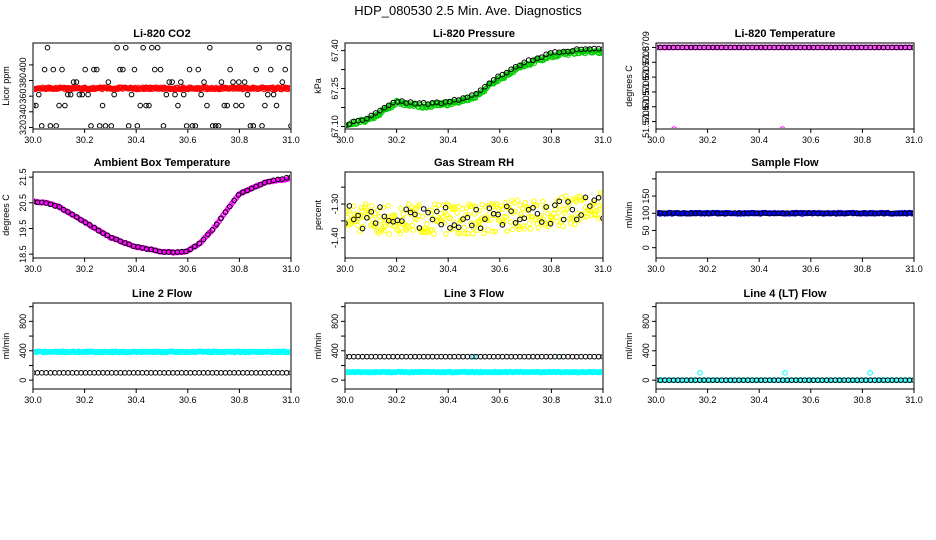  What do you see at coordinates (646, 350) in the screenshot?
I see `y-tick-label: 400` at bounding box center [646, 350].